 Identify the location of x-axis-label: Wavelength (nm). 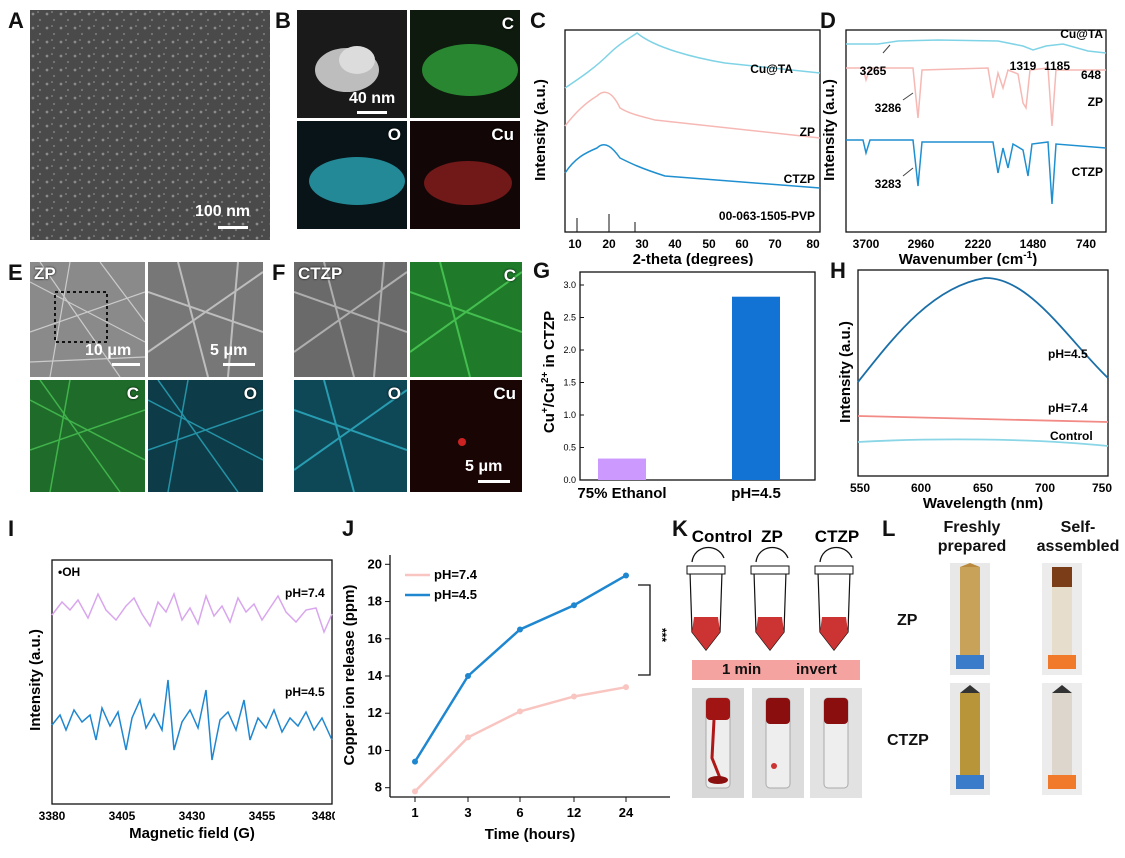
(983, 502).